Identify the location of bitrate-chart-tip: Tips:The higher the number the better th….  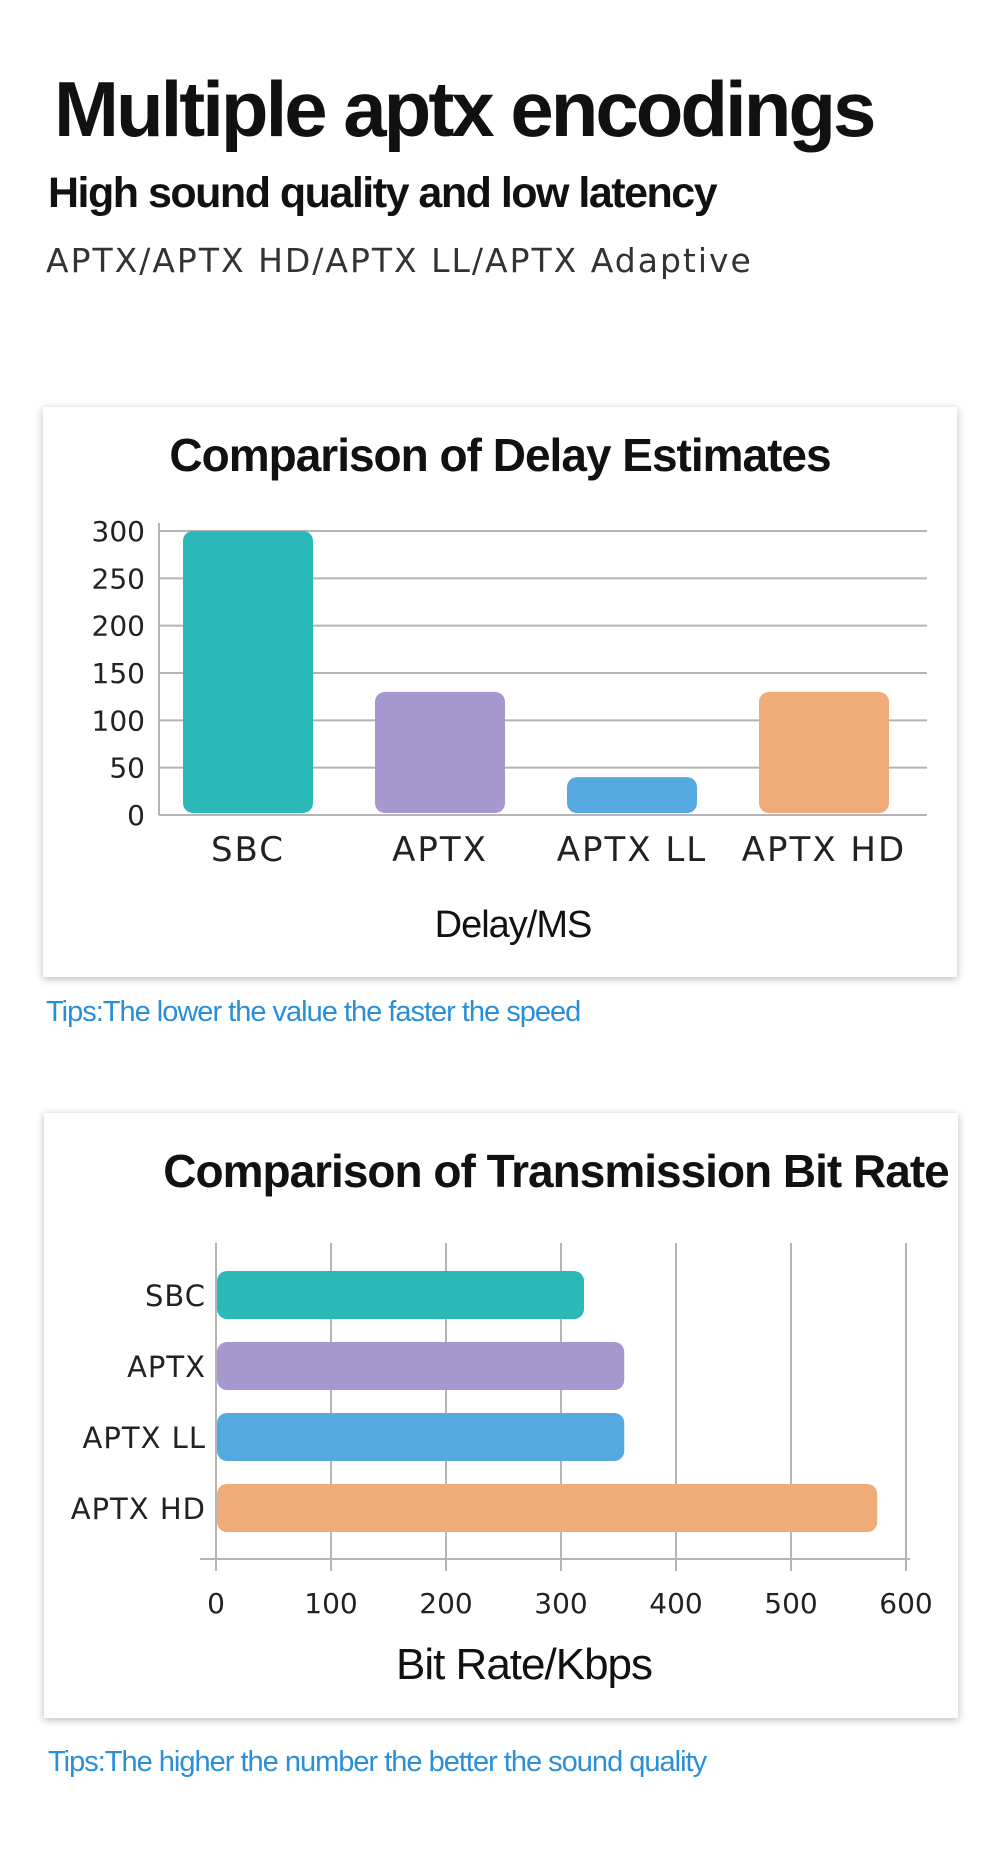
(377, 1762).